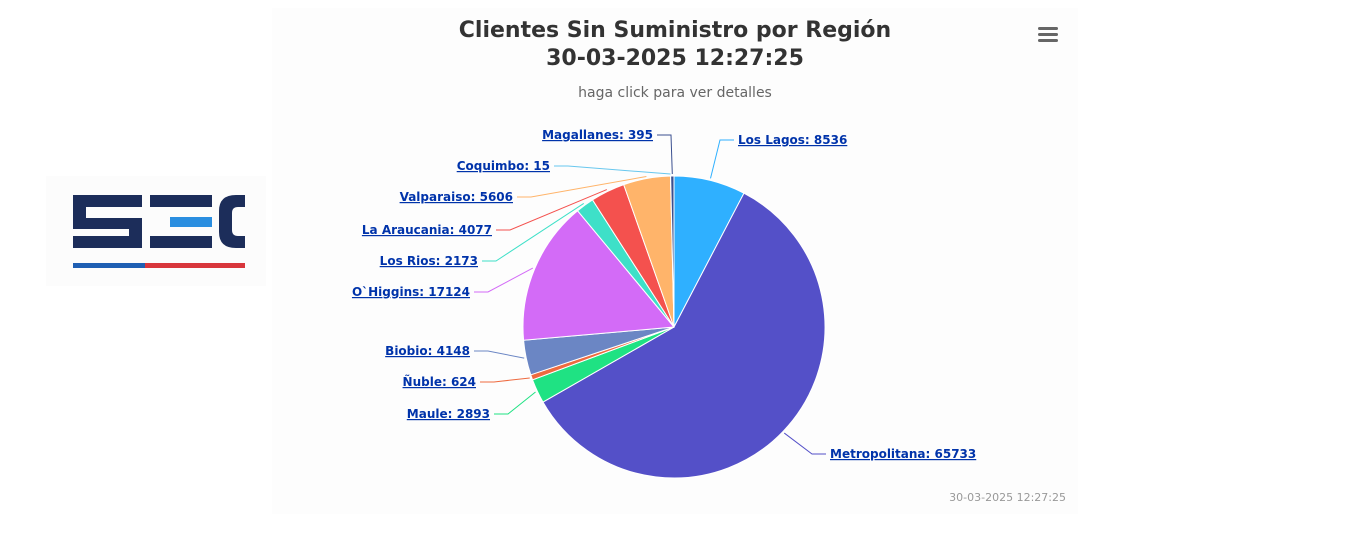 The height and width of the screenshot is (543, 1356). I want to click on pie-data-label: Los Lagos: 8536, so click(792, 140).